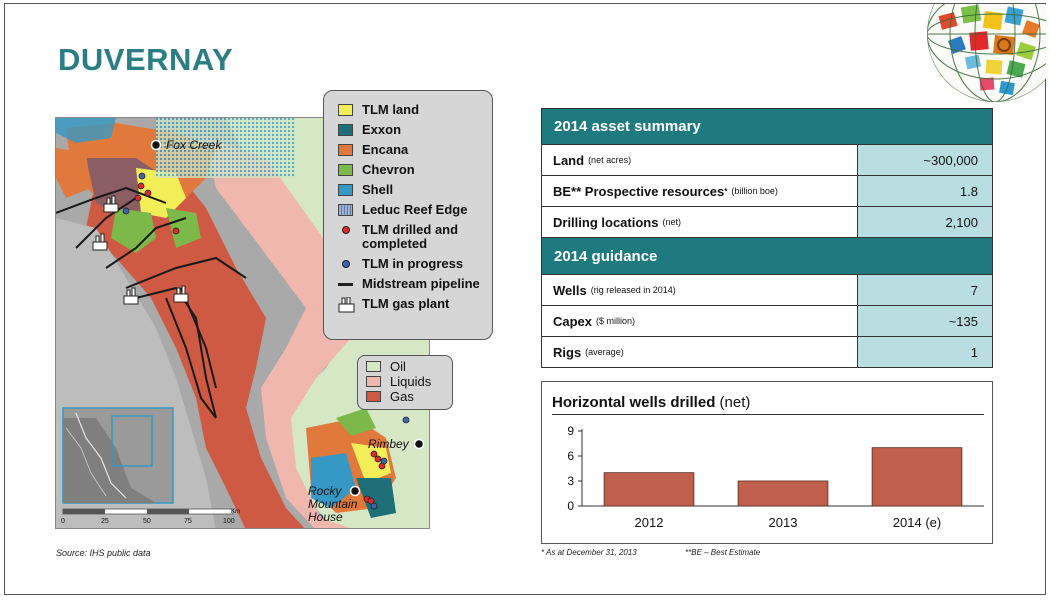 The image size is (1050, 601). Describe the element at coordinates (345, 150) in the screenshot. I see `encana-swatch` at that location.